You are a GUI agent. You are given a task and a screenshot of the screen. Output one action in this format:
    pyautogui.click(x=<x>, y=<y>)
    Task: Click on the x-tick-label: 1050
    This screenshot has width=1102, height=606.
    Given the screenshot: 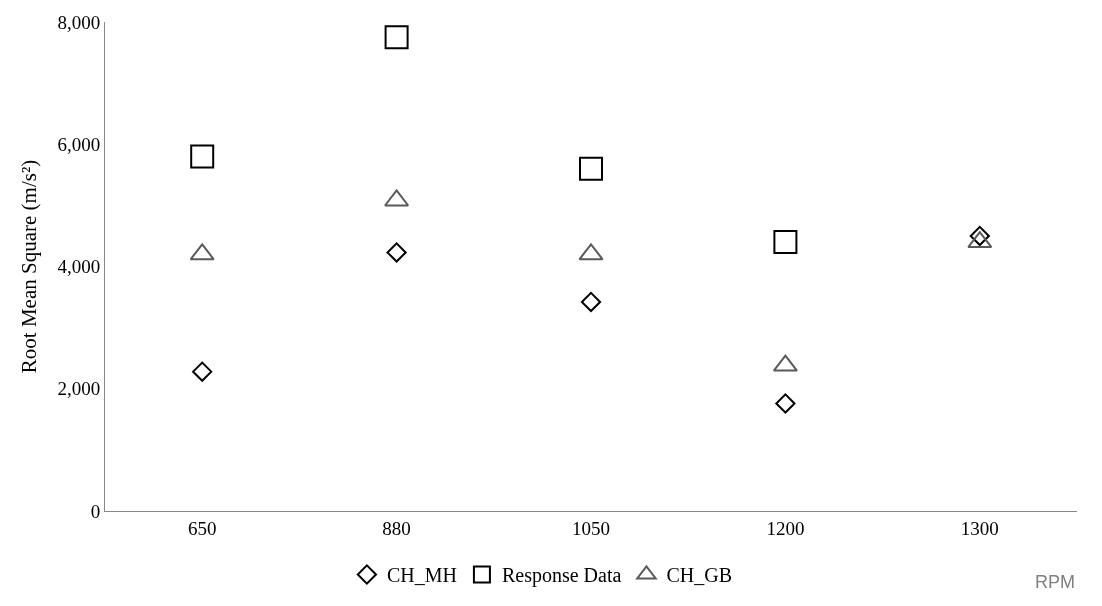 What is the action you would take?
    pyautogui.click(x=591, y=528)
    